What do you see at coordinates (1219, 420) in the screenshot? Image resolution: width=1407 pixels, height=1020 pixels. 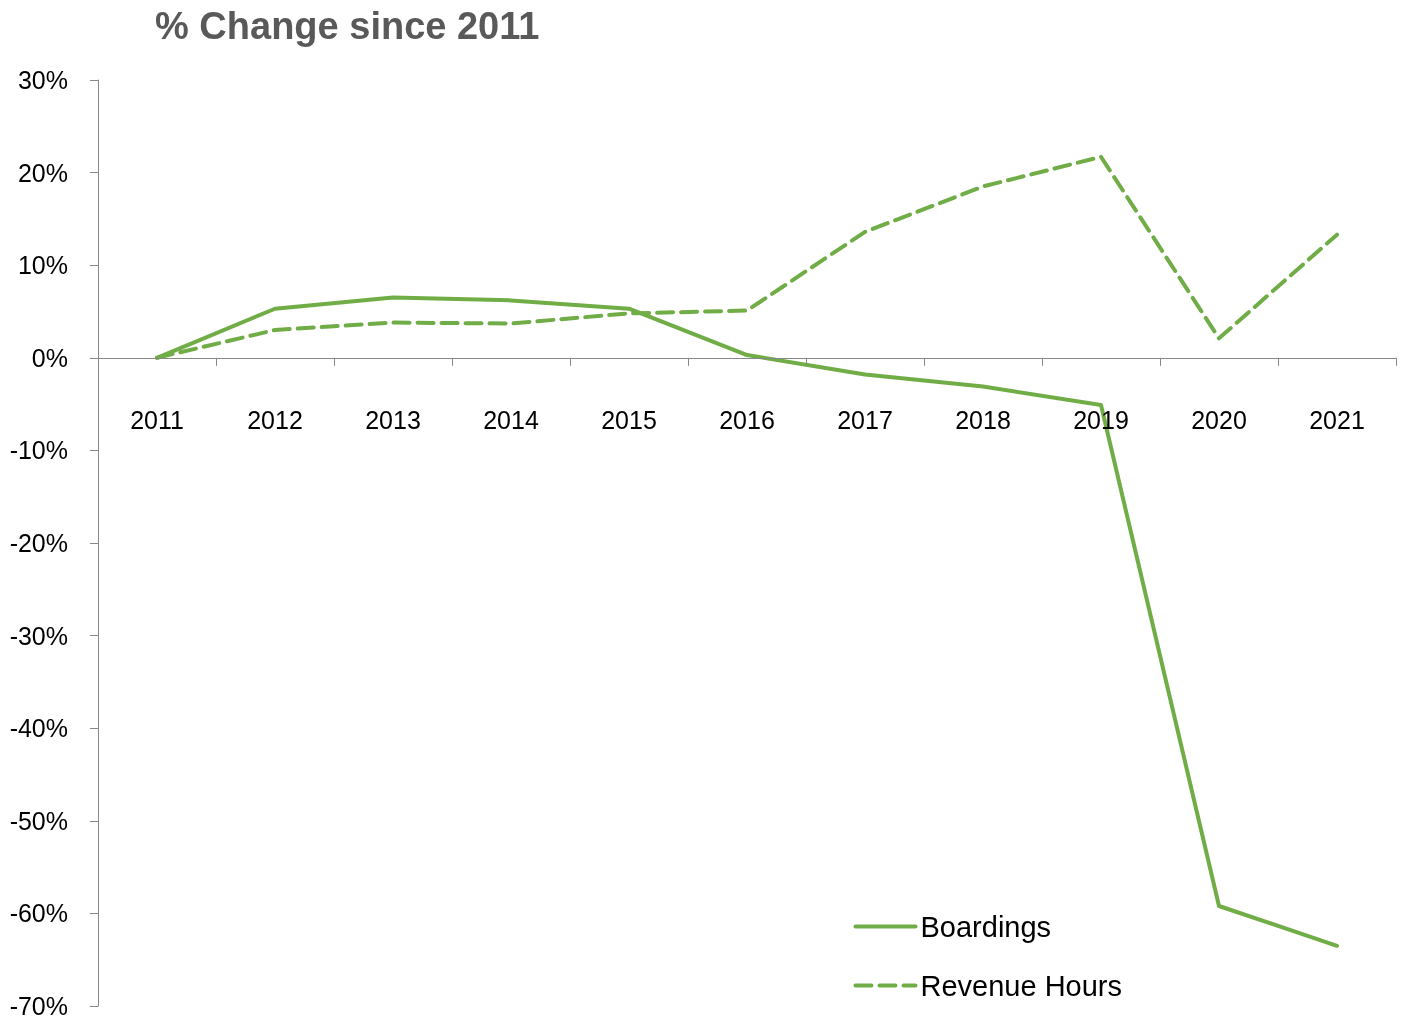 I see `x-tick-label: 2020` at bounding box center [1219, 420].